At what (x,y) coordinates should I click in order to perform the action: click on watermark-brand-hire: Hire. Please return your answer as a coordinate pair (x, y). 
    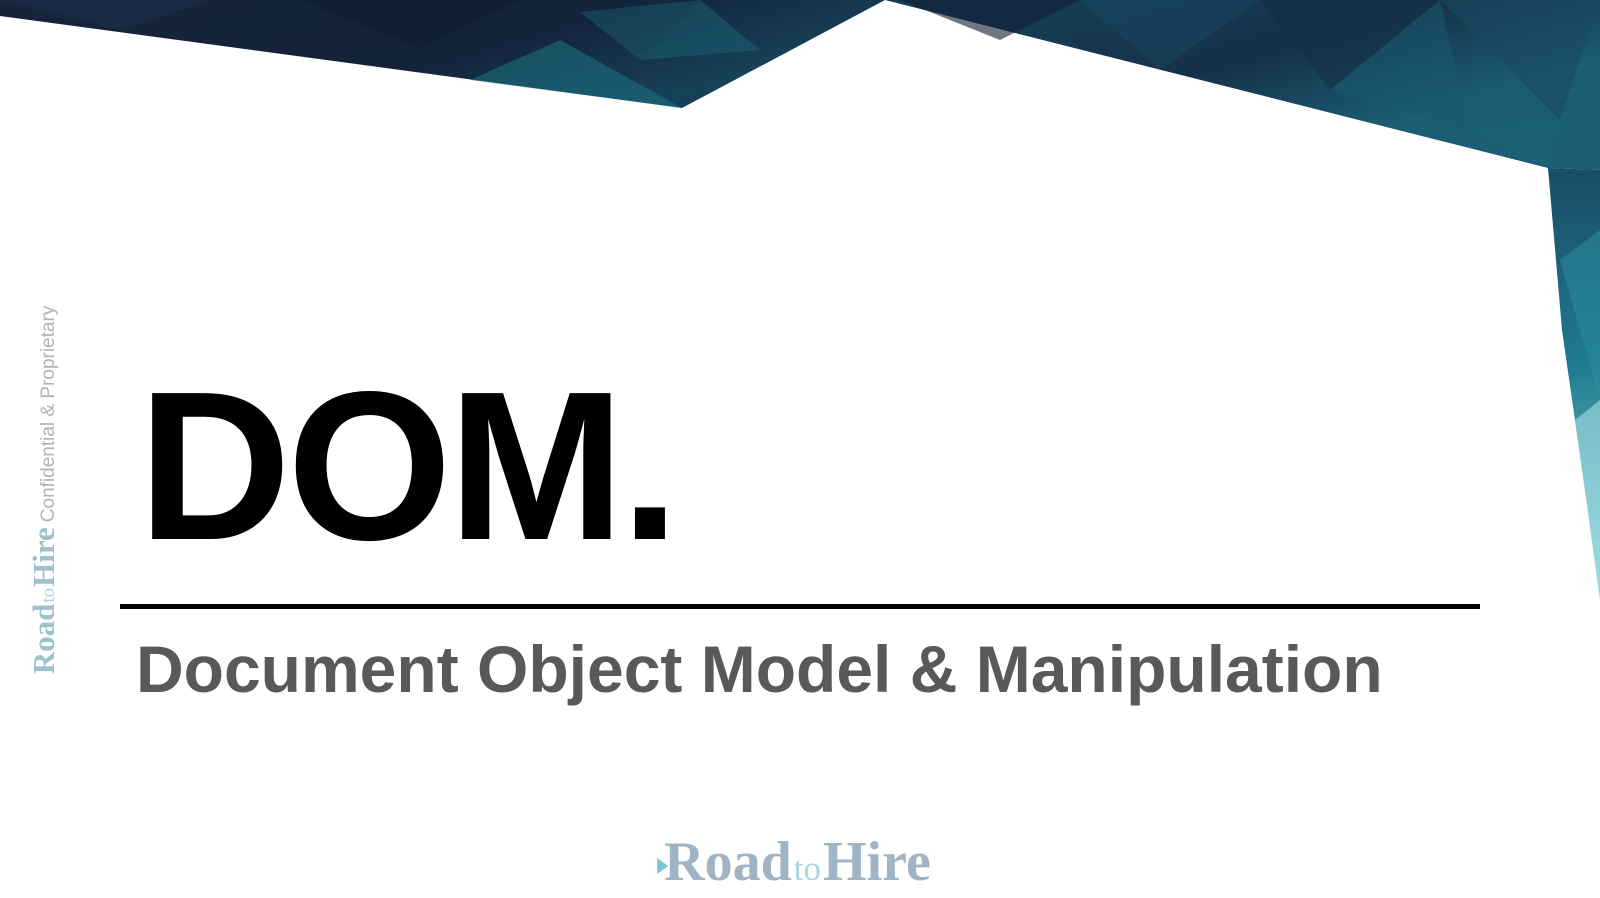
    Looking at the image, I should click on (43, 557).